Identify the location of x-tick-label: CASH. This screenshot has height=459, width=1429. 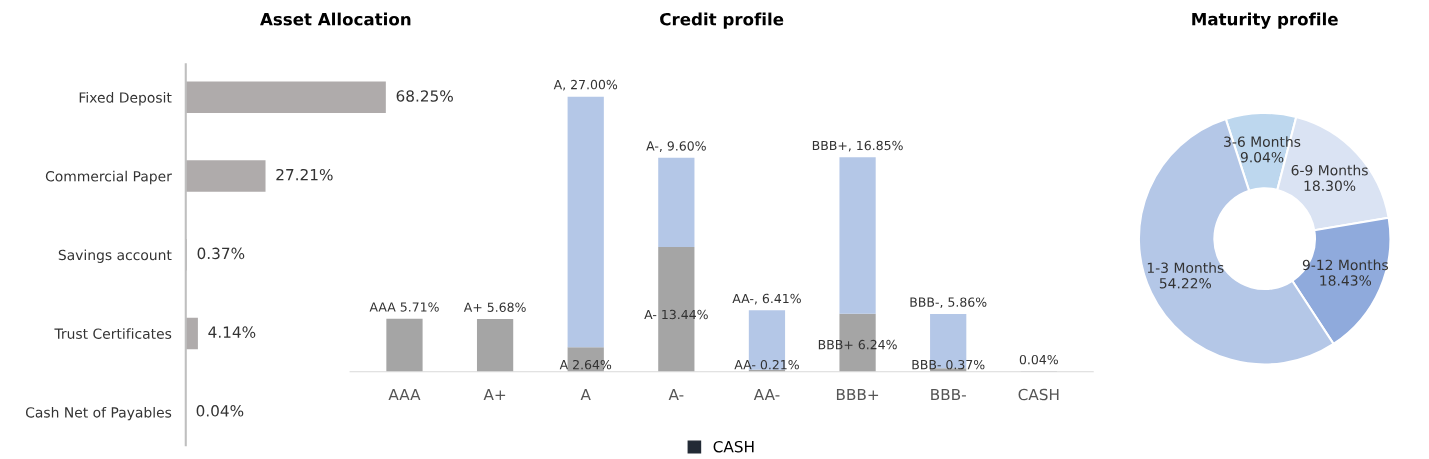
(1038, 394).